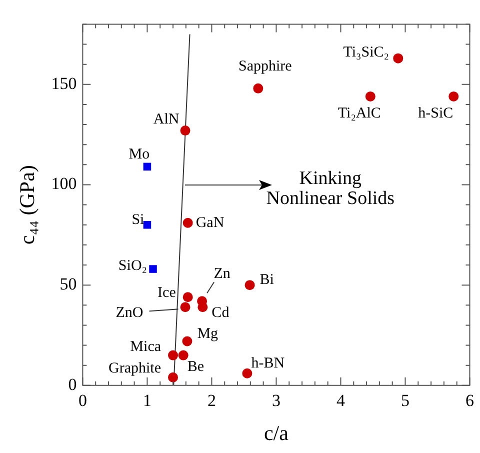  What do you see at coordinates (133, 266) in the screenshot?
I see `annotation: SiO₂` at bounding box center [133, 266].